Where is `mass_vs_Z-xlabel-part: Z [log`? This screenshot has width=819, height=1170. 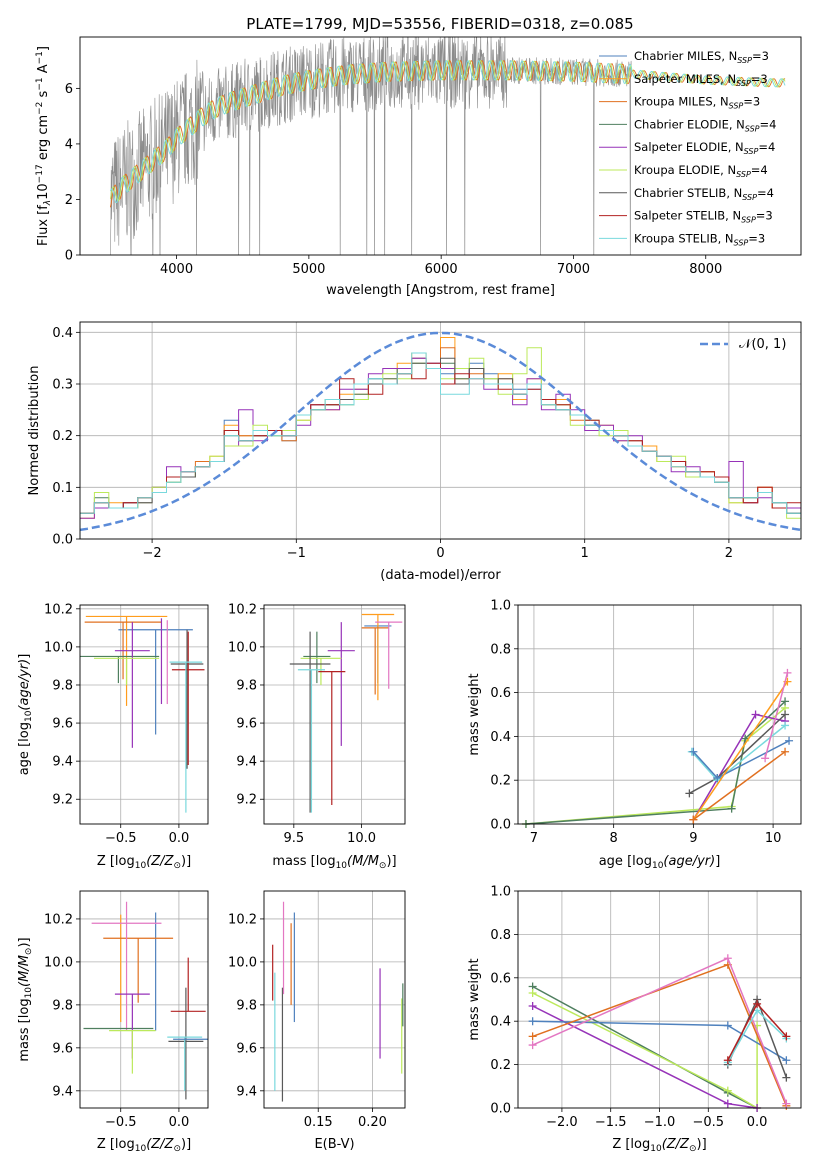 mass_vs_Z-xlabel-part: Z [log is located at coordinates (116, 1144).